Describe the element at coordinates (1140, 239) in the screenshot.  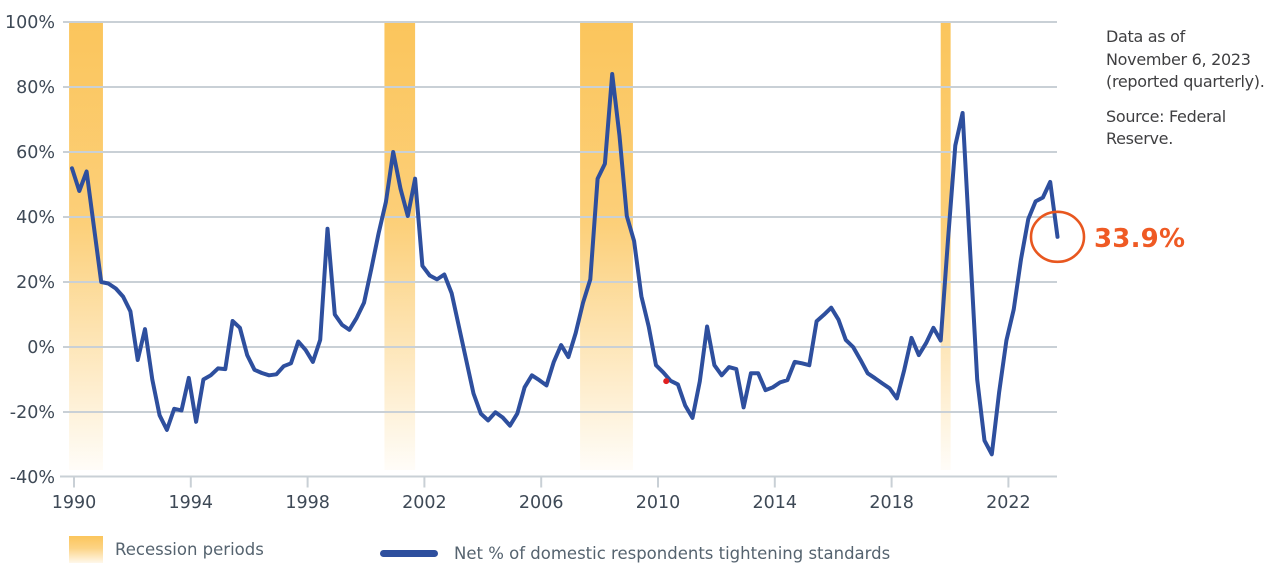
I see `latest-value-label: 33.9%` at that location.